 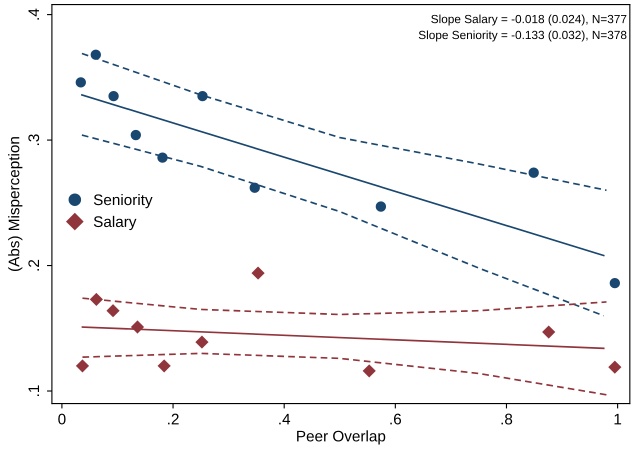 What do you see at coordinates (34, 265) in the screenshot?
I see `y-tick-label: .2` at bounding box center [34, 265].